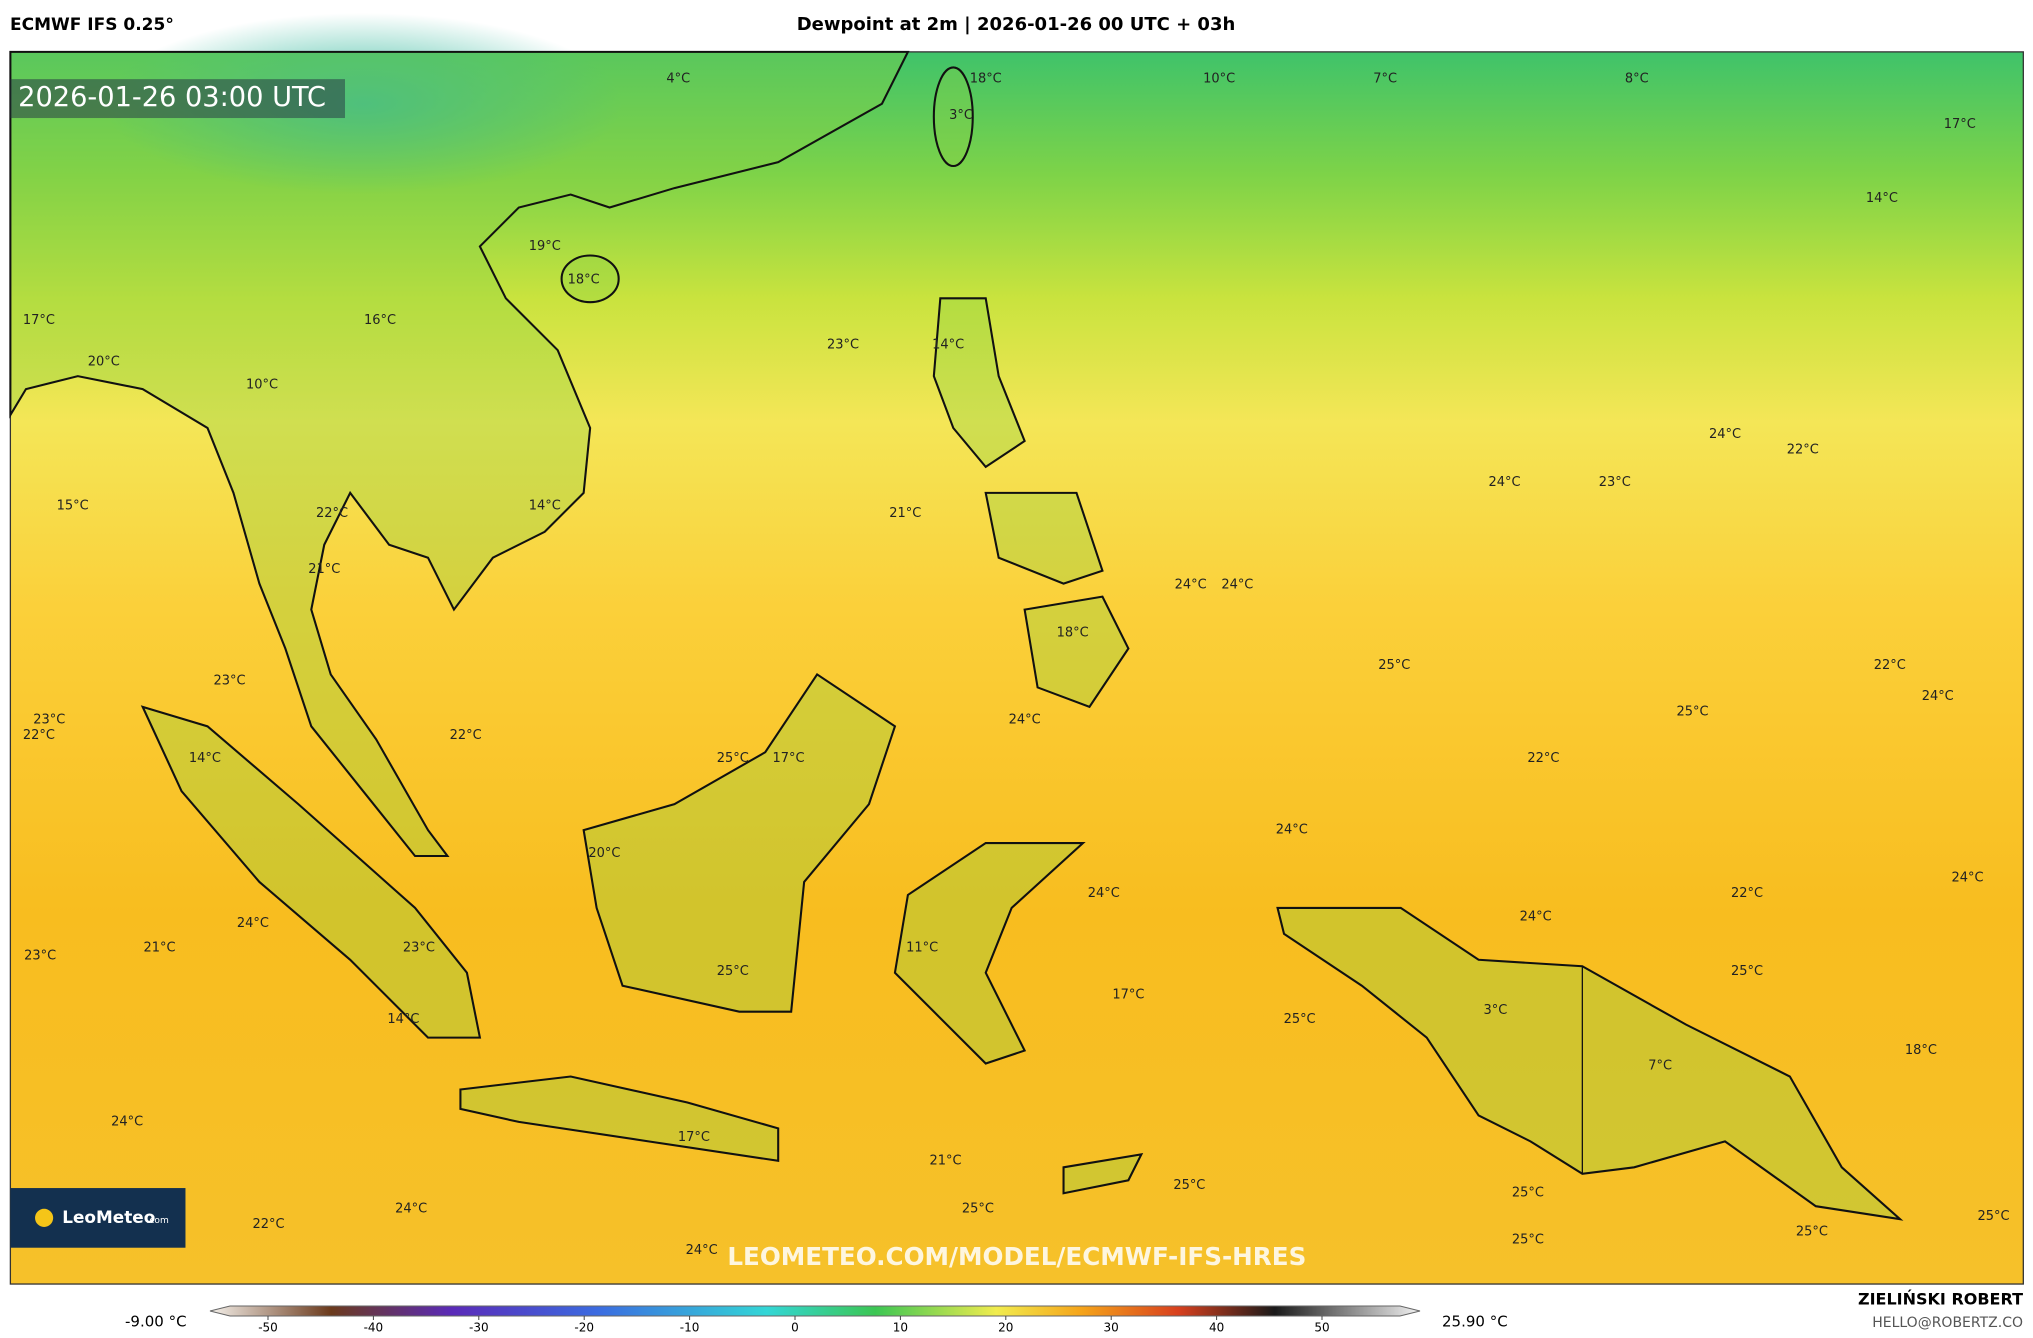  Describe the element at coordinates (815, 1311) in the screenshot. I see `colorbar-bar` at that location.